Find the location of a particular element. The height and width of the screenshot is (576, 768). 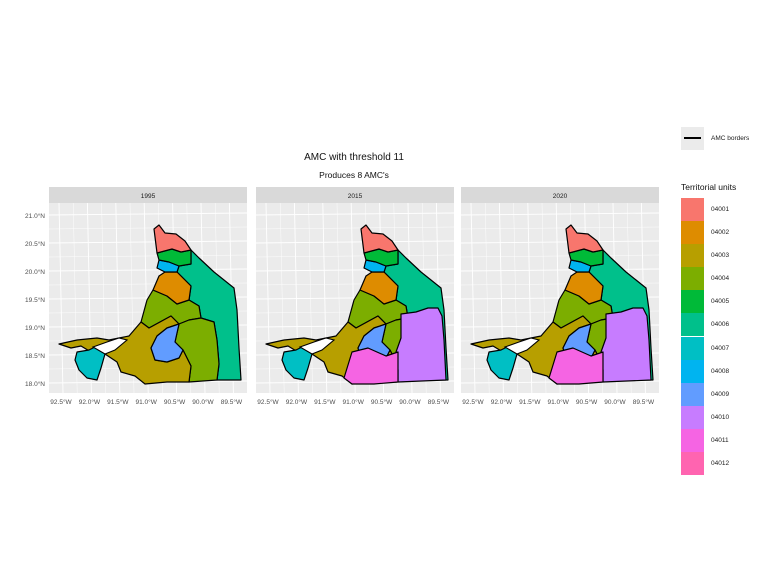

legend-label: 04012 is located at coordinates (720, 464).